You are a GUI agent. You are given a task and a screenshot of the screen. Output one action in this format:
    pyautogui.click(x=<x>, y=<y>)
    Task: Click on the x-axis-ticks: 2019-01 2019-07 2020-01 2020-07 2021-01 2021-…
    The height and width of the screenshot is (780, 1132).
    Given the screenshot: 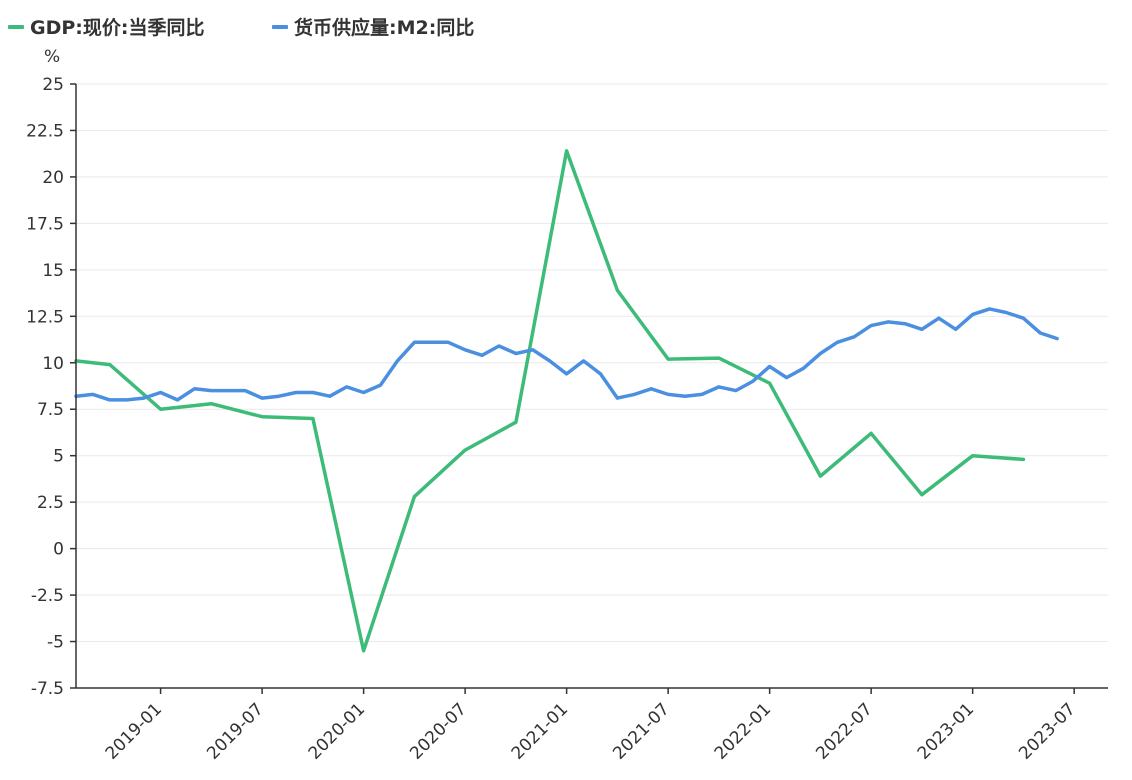 What is the action you would take?
    pyautogui.click(x=591, y=726)
    